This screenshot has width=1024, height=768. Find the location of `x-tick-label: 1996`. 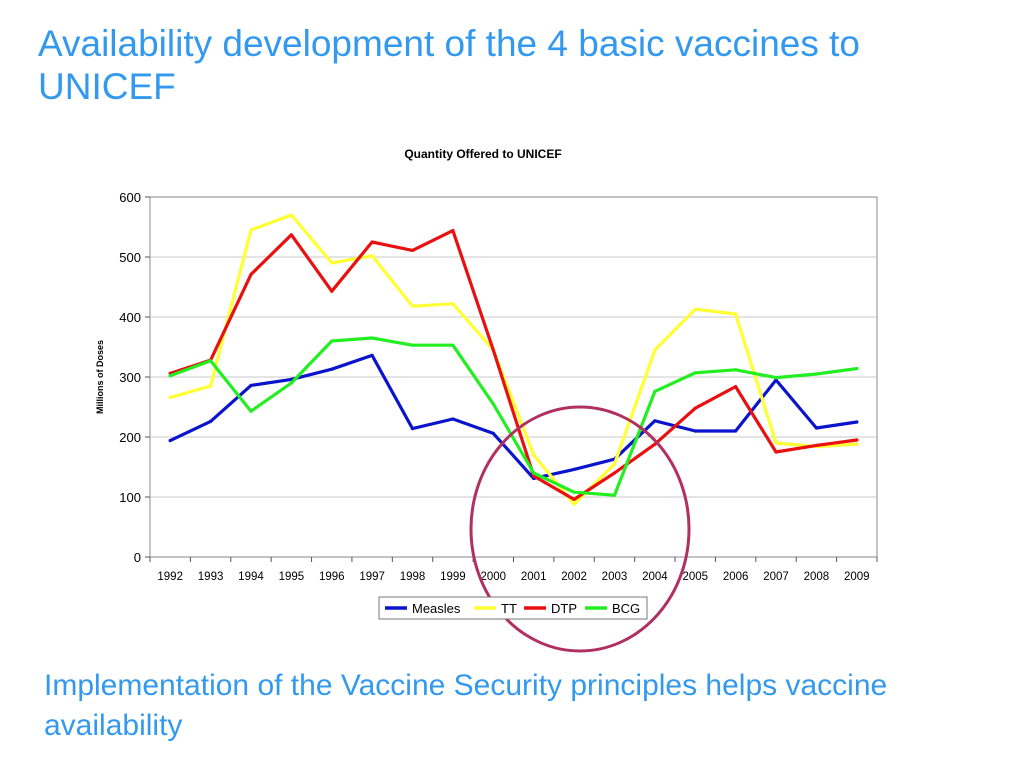

x-tick-label: 1996 is located at coordinates (332, 577).